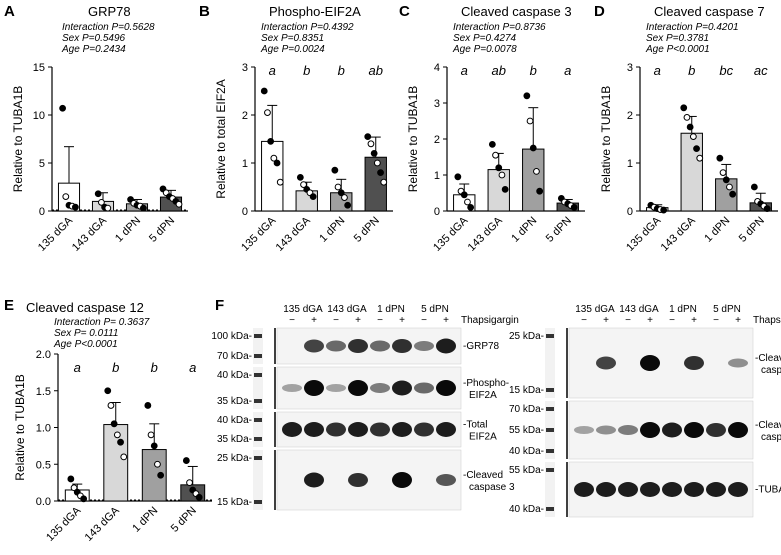 Image resolution: width=781 pixels, height=555 pixels. What do you see at coordinates (43, 502) in the screenshot?
I see `y-tick-label: 0.0` at bounding box center [43, 502].